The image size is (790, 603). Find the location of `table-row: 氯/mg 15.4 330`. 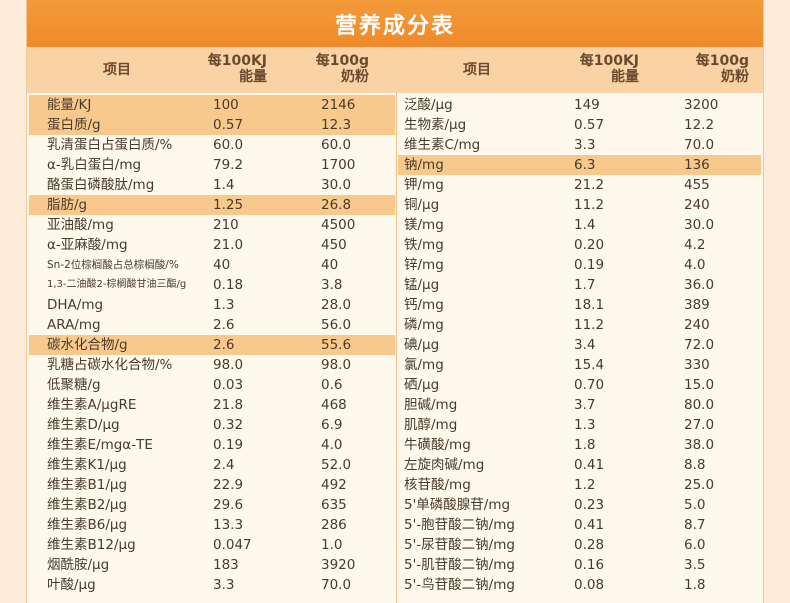

table-row: 氯/mg 15.4 330 is located at coordinates (579, 365).